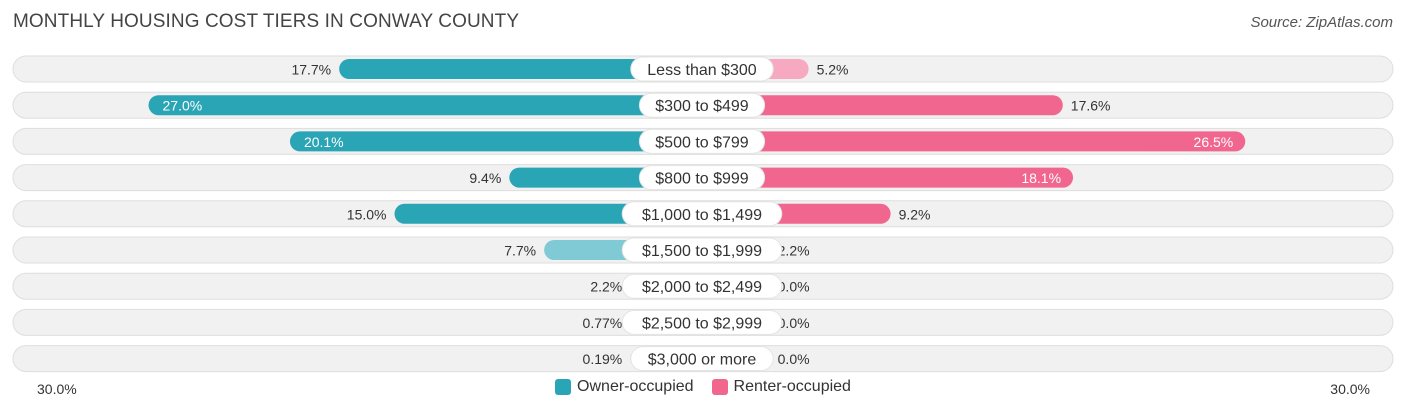 This screenshot has width=1406, height=414. I want to click on category-label: $3,000 or more, so click(702, 360).